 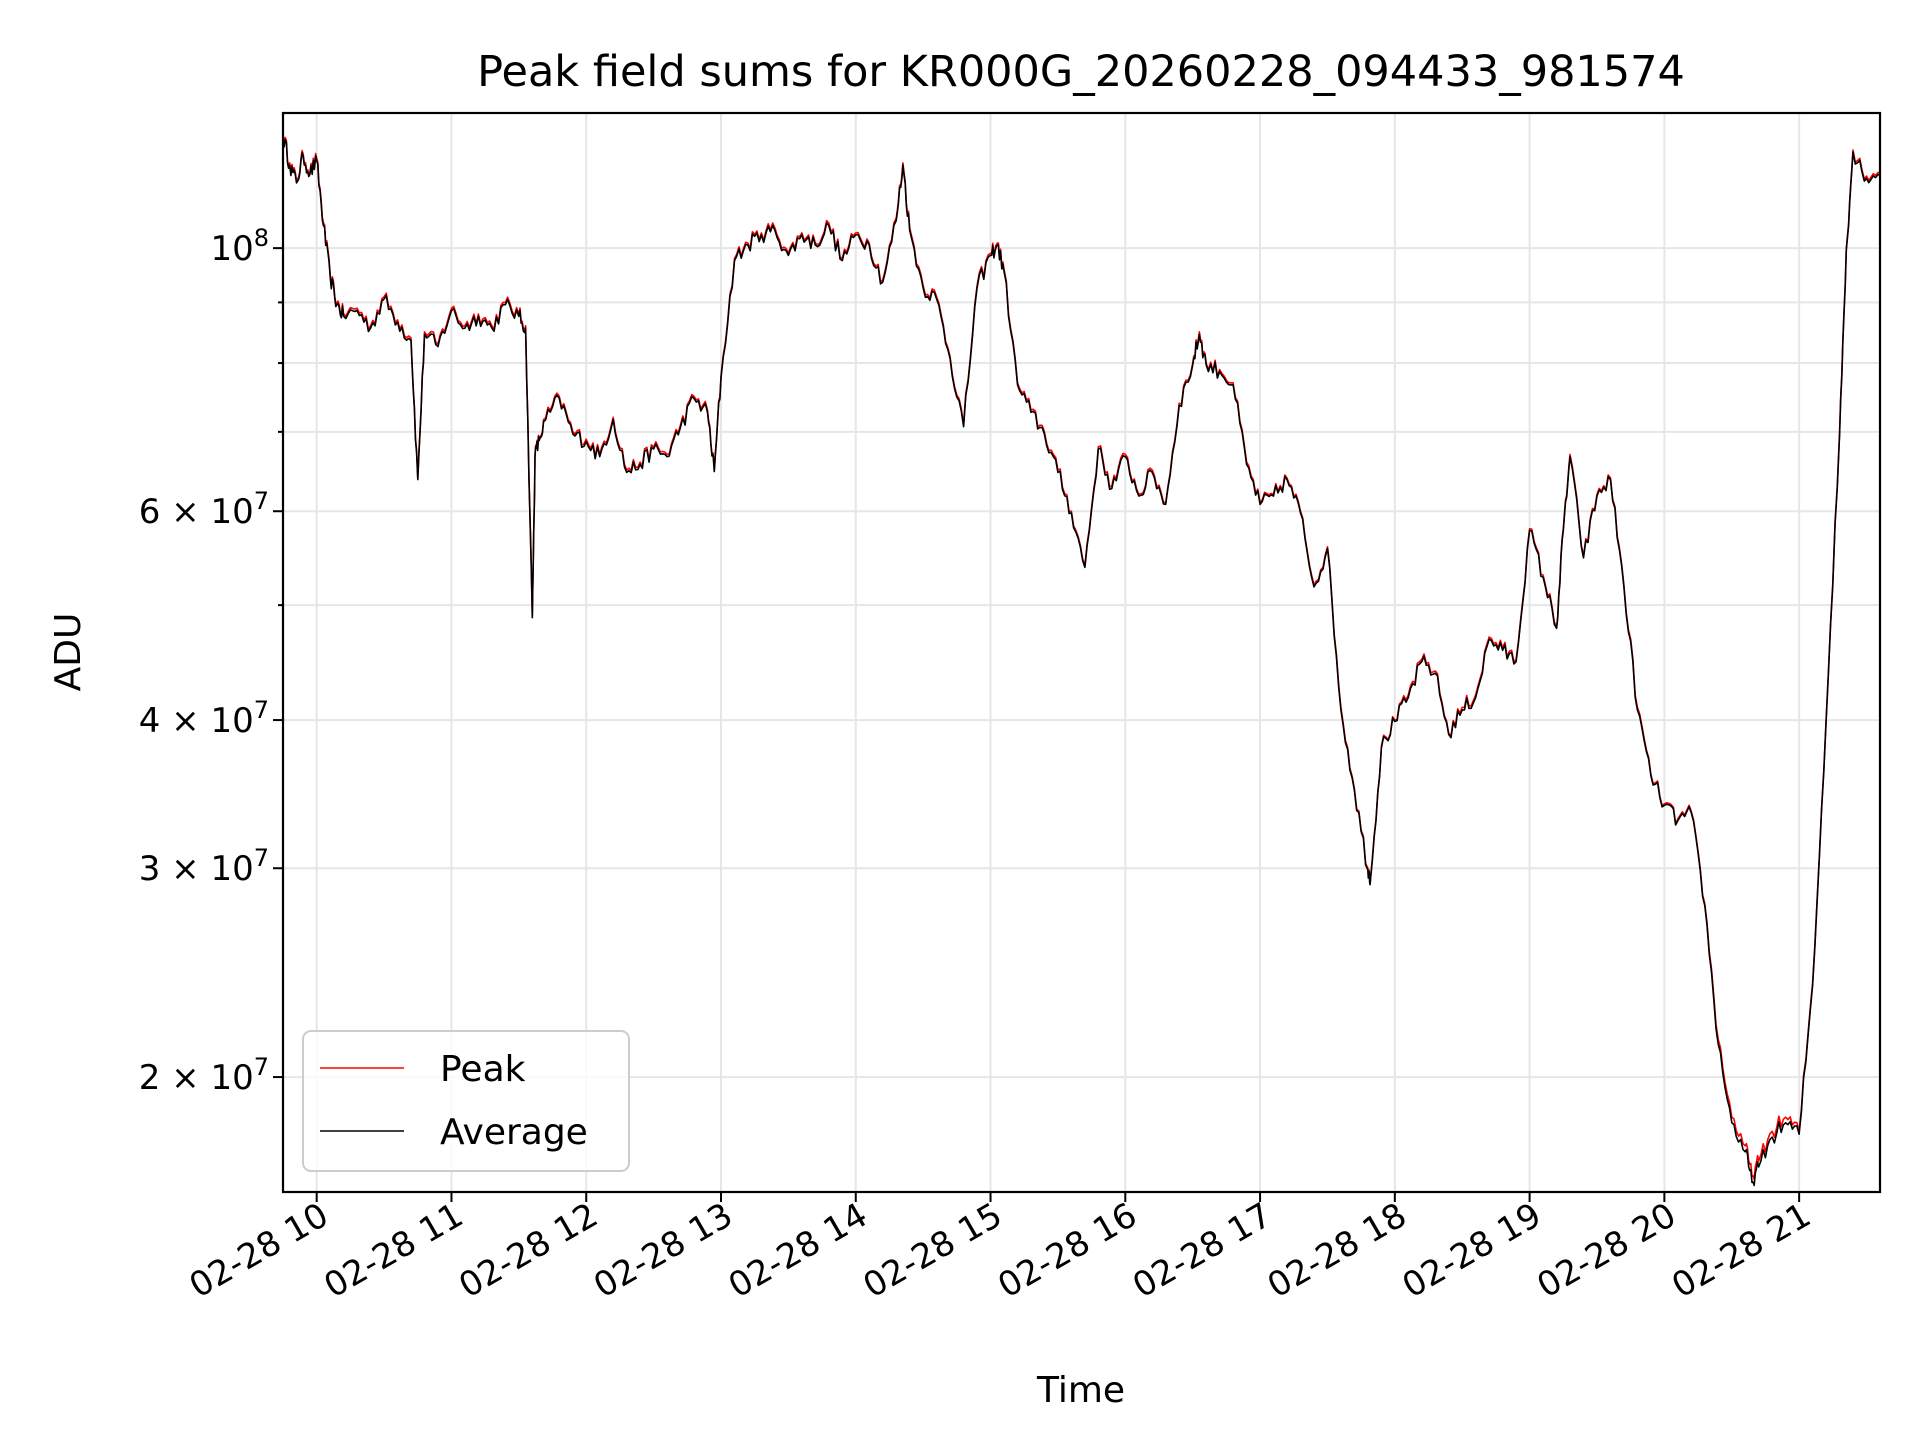 I want to click on x-tick-label: 02-28 20, so click(x=1606, y=1250).